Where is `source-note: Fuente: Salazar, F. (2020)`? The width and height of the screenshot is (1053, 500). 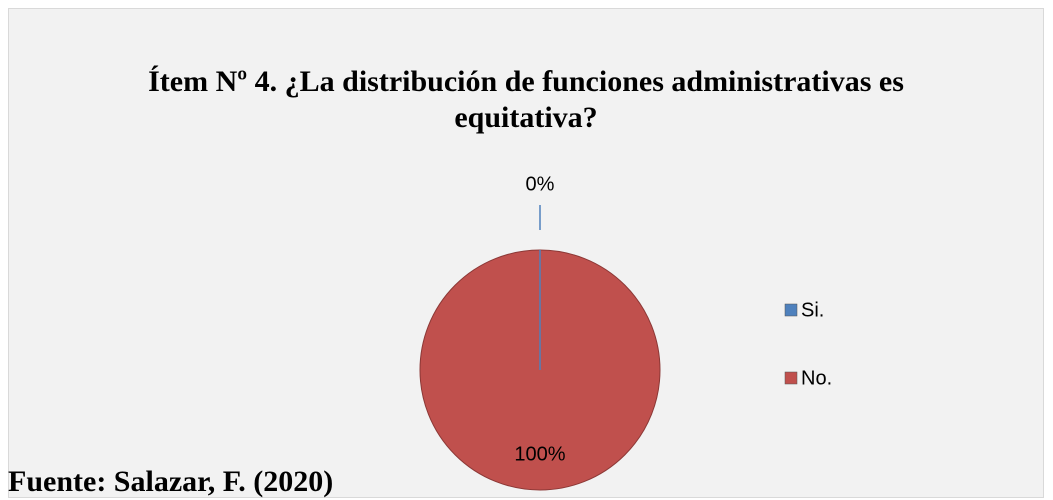 source-note: Fuente: Salazar, F. (2020) is located at coordinates (171, 481).